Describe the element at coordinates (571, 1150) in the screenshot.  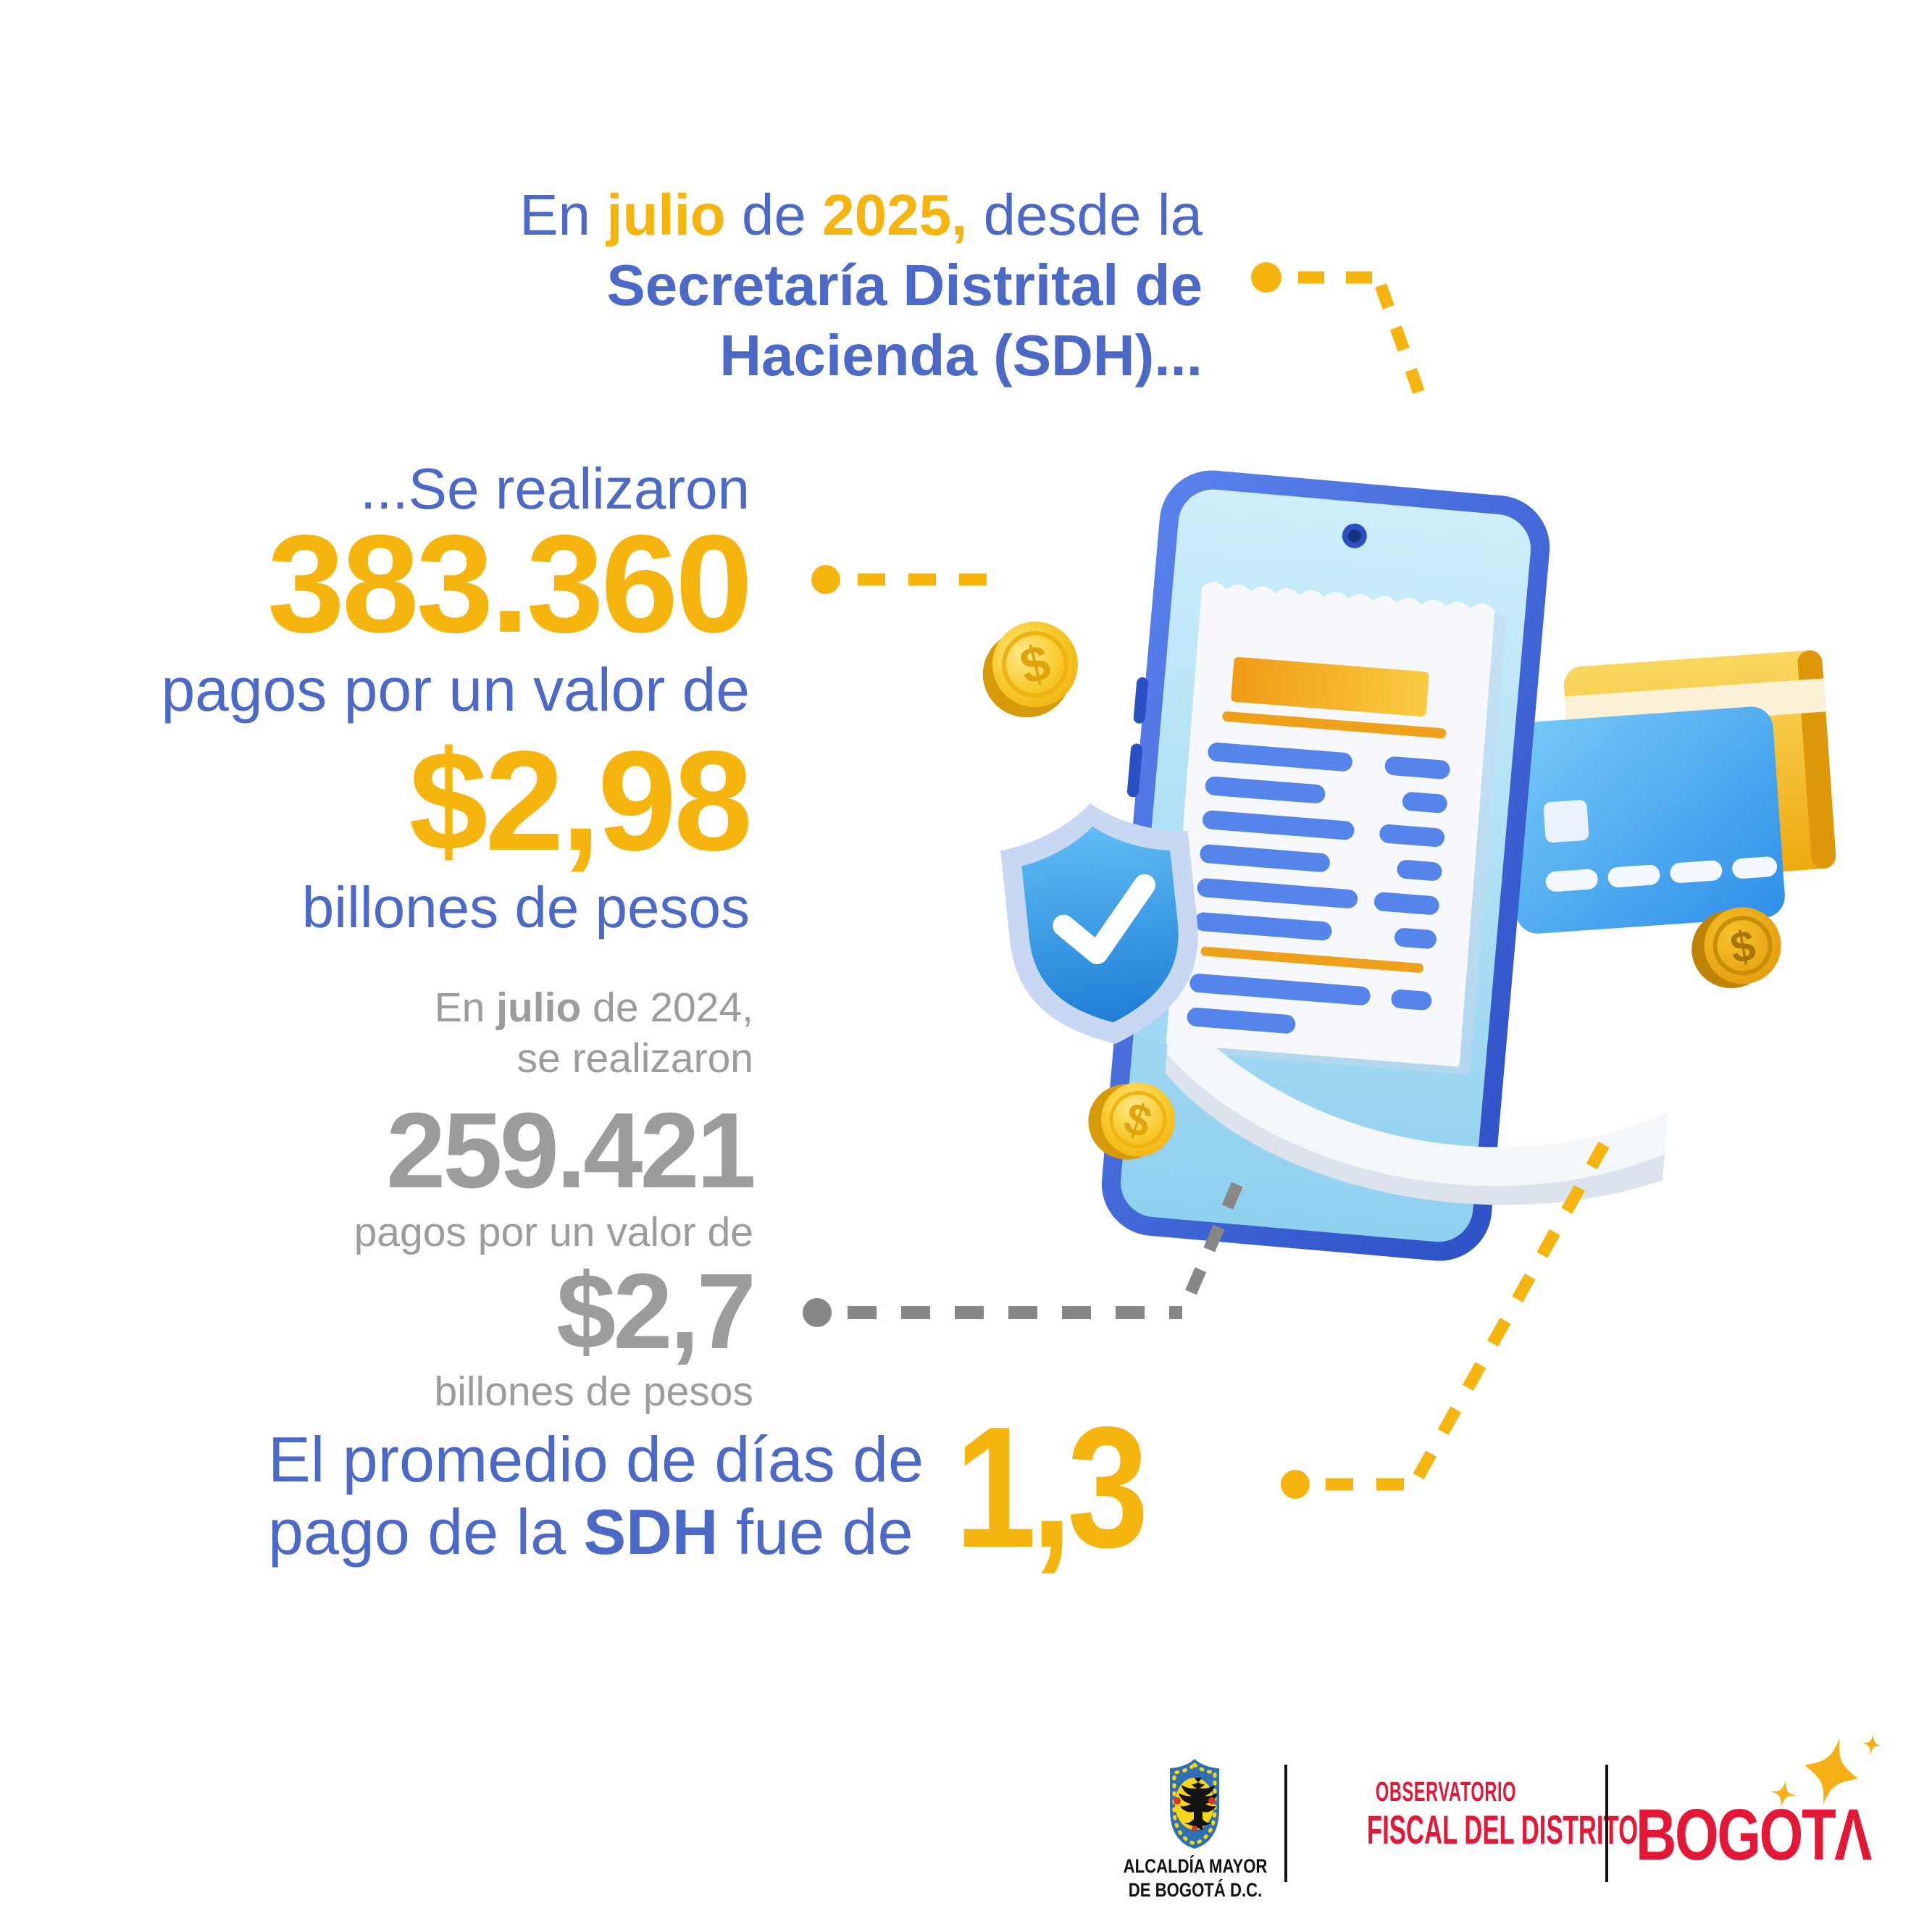
I see `stats-2024-count: 259.421` at that location.